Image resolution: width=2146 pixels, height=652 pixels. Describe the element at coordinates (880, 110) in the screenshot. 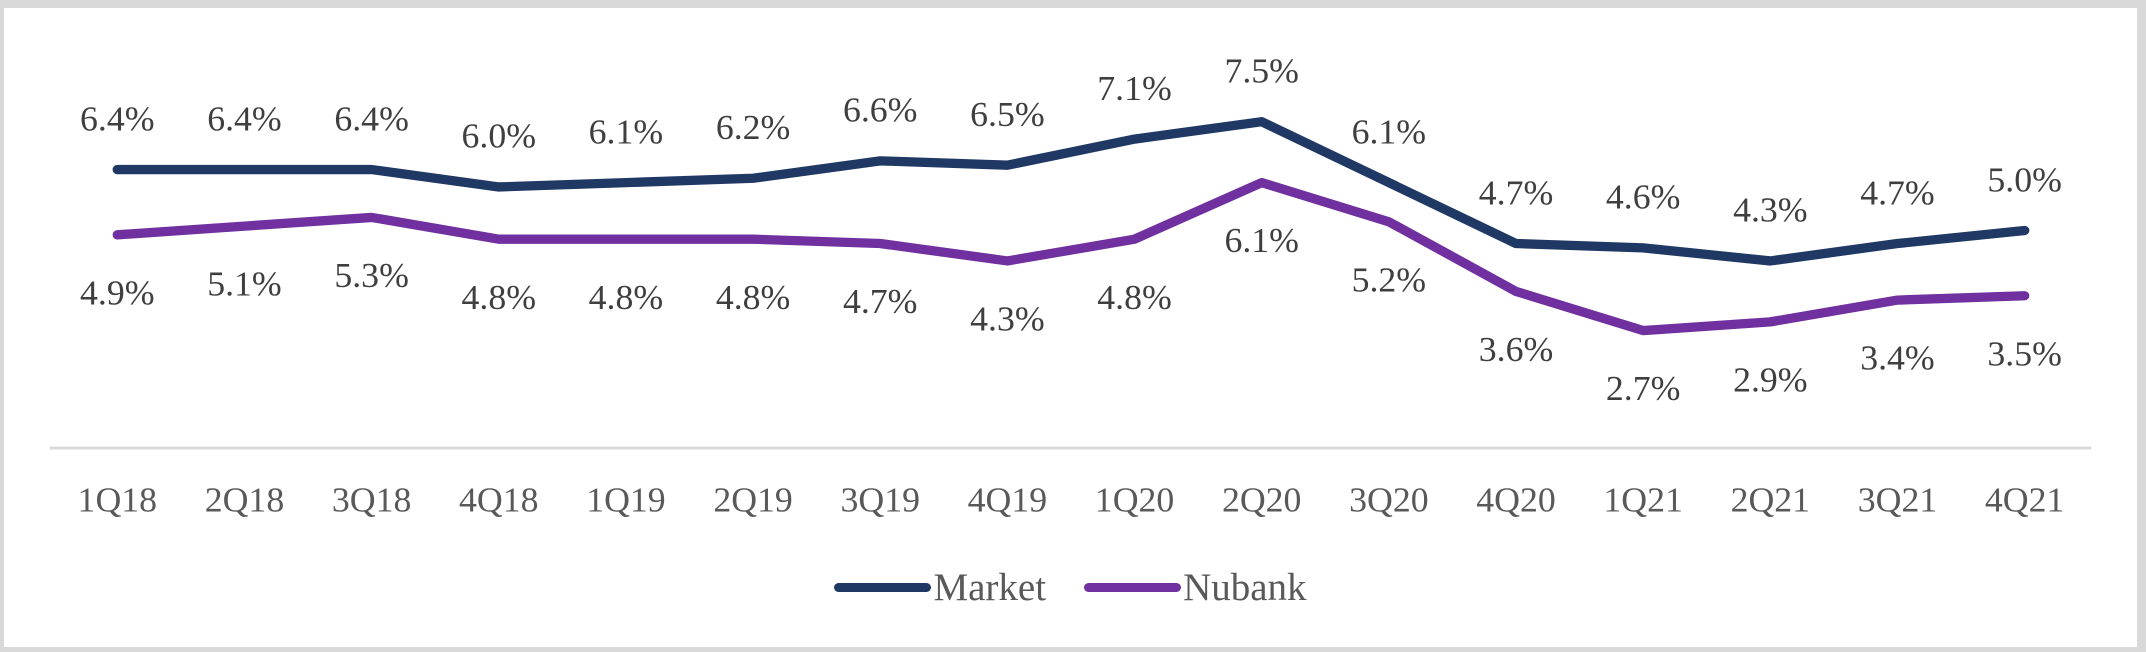

I see `market-data-label: 6.6%` at that location.